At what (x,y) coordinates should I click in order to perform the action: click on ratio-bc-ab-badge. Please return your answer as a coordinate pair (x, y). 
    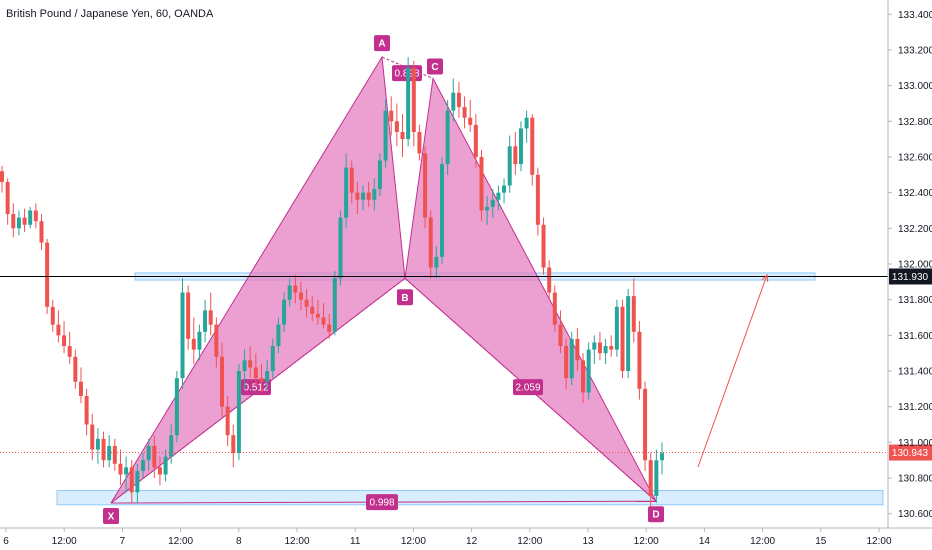
    Looking at the image, I should click on (256, 387).